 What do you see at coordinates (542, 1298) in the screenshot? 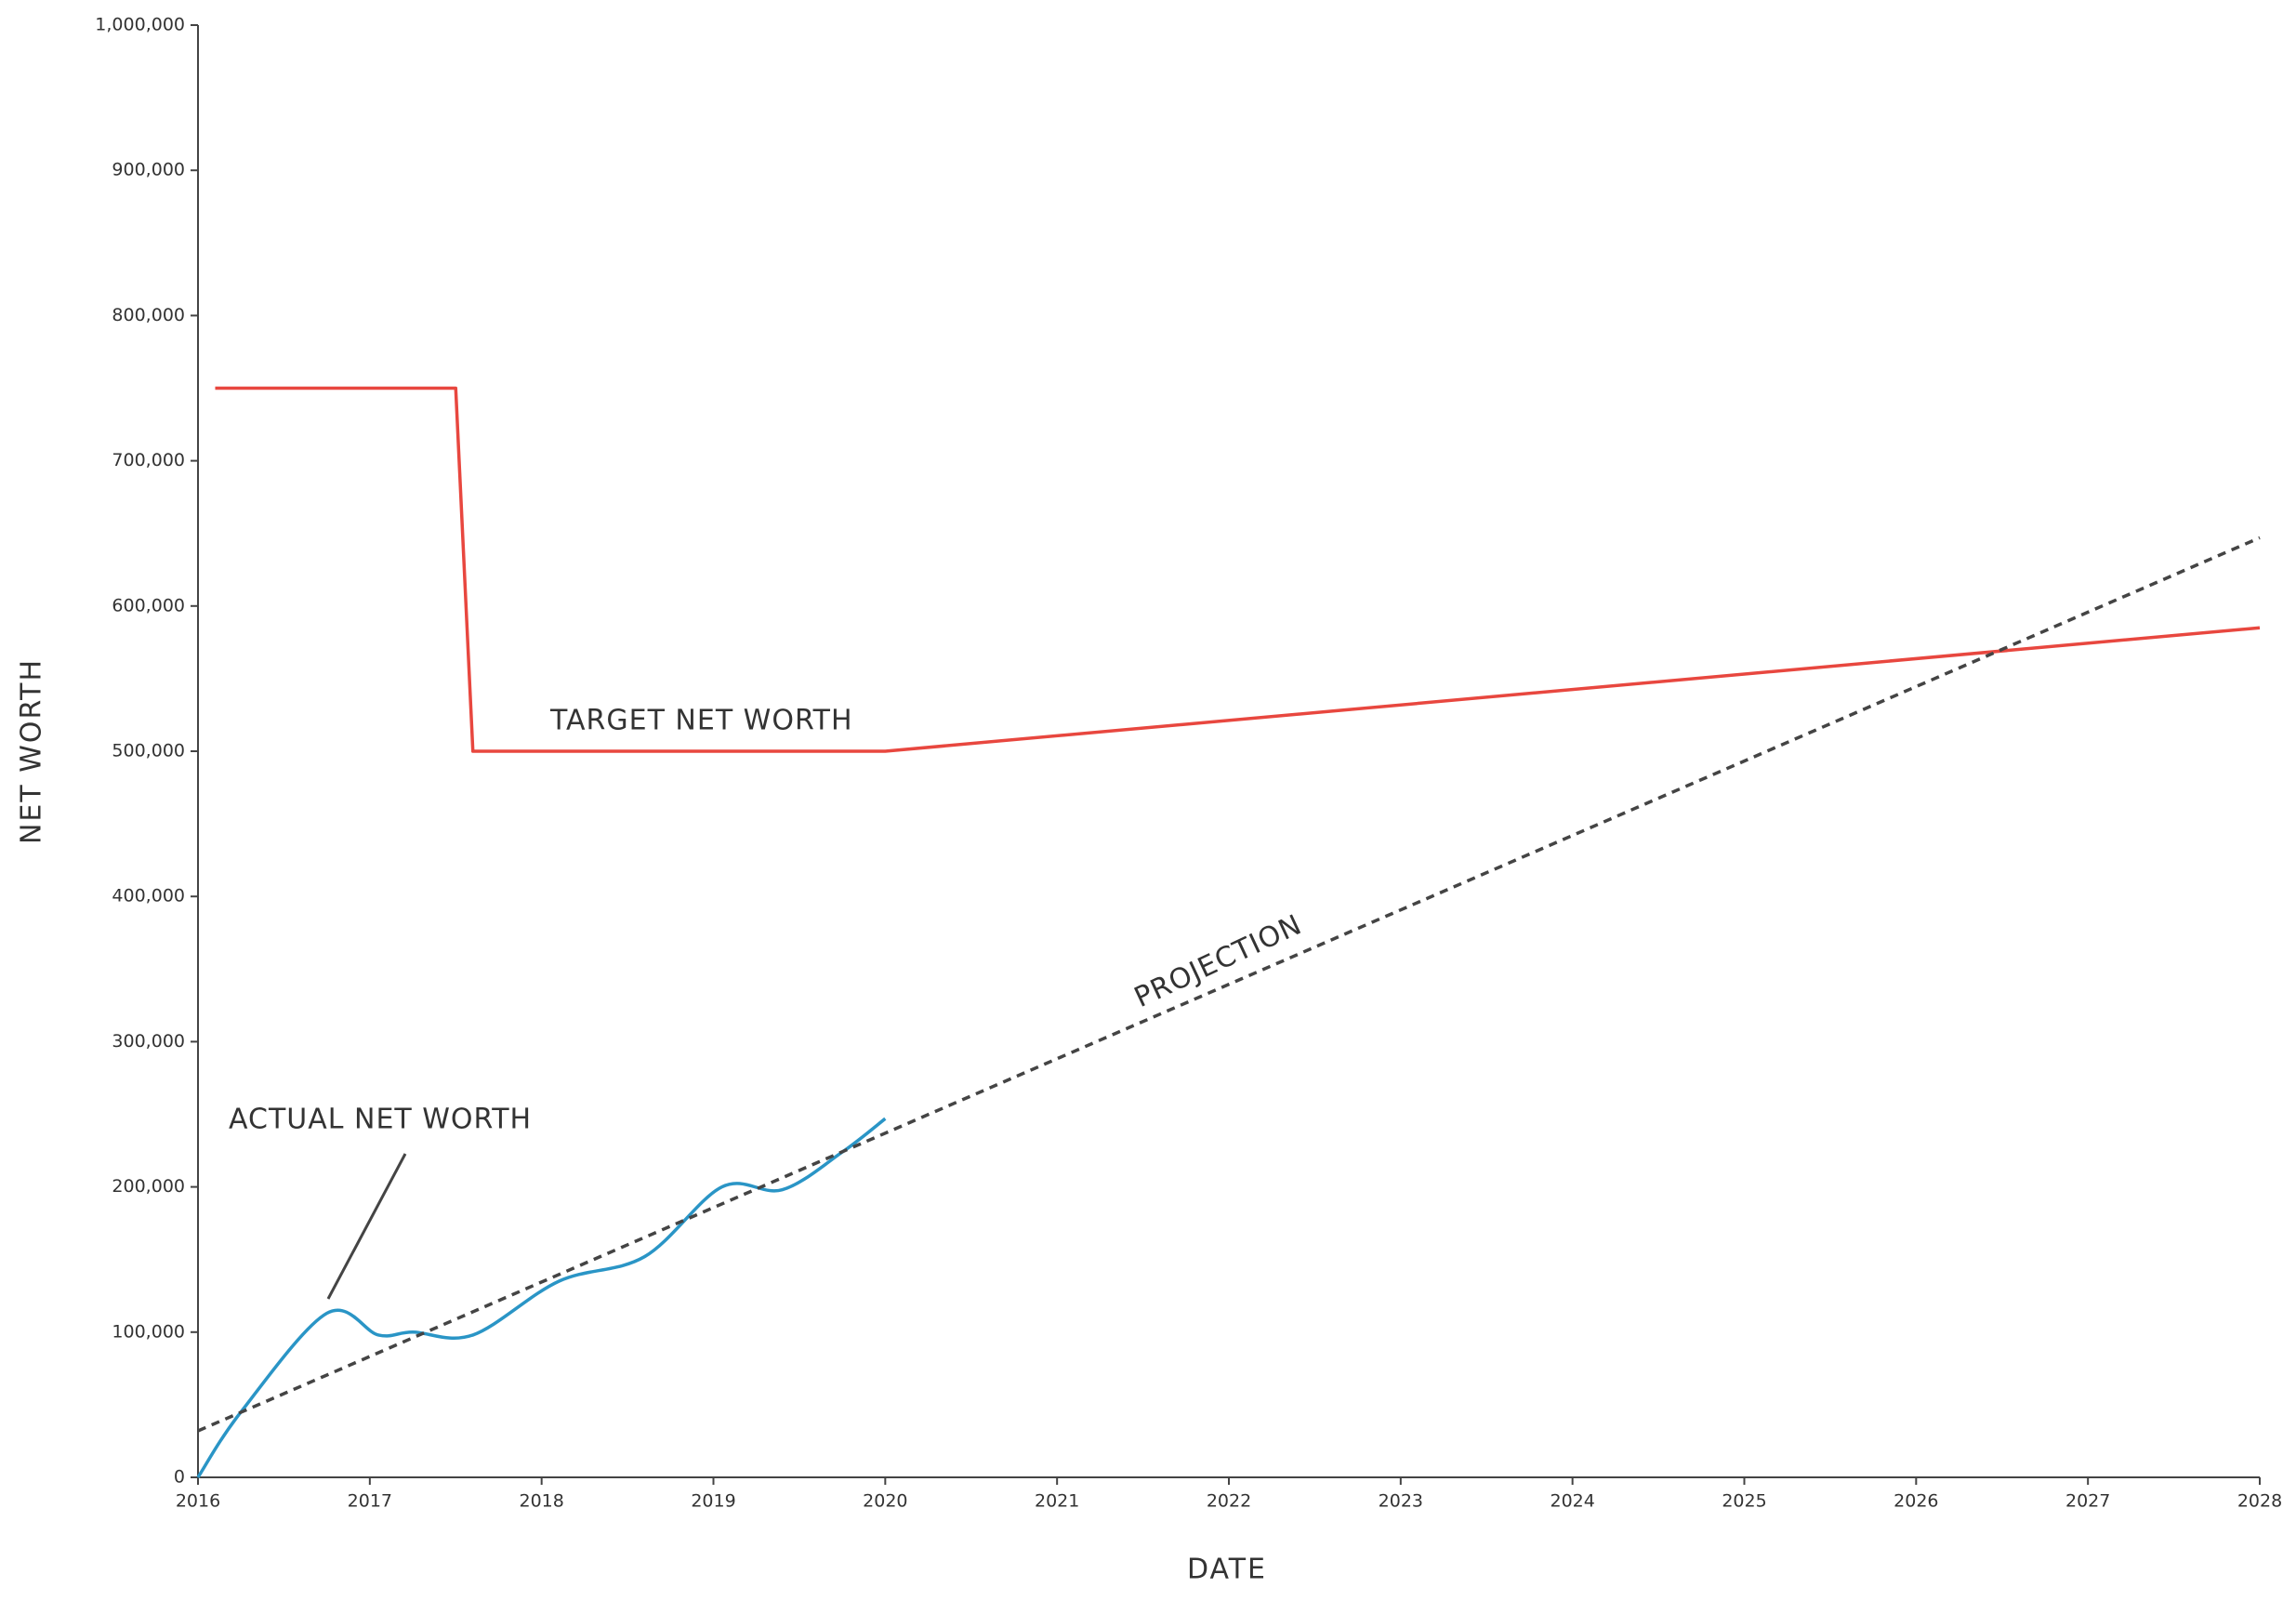
I see `series-line` at bounding box center [542, 1298].